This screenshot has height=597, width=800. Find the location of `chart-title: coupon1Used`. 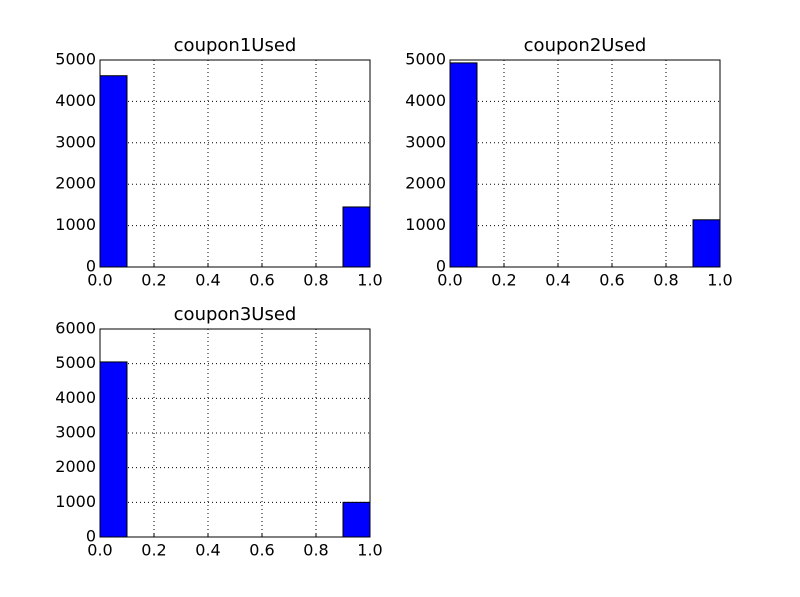

chart-title: coupon1Used is located at coordinates (235, 45).